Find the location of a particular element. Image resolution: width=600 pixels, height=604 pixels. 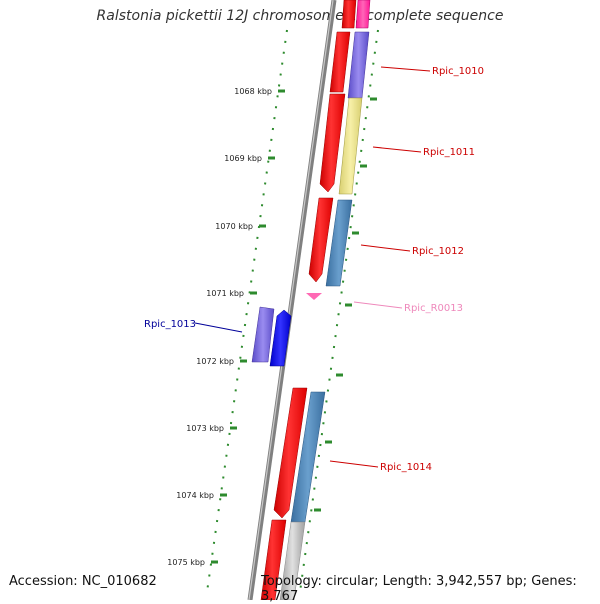

feature-bottom-red is located at coordinates (273, 559).